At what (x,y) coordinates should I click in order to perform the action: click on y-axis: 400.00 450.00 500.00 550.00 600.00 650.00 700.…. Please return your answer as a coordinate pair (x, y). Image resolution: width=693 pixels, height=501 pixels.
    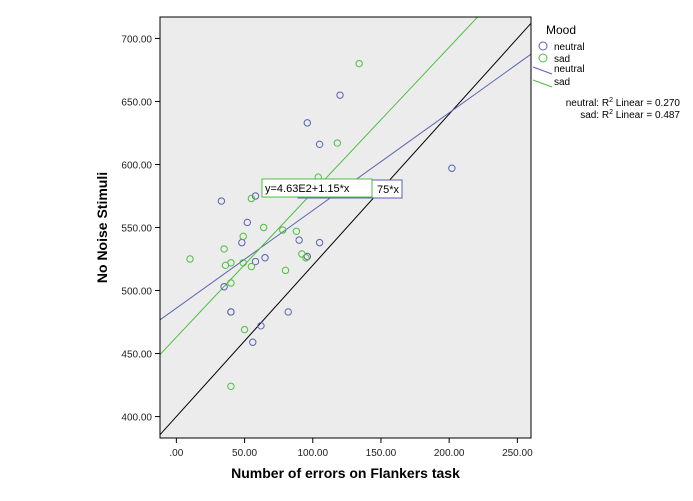
    Looking at the image, I should click on (140, 229).